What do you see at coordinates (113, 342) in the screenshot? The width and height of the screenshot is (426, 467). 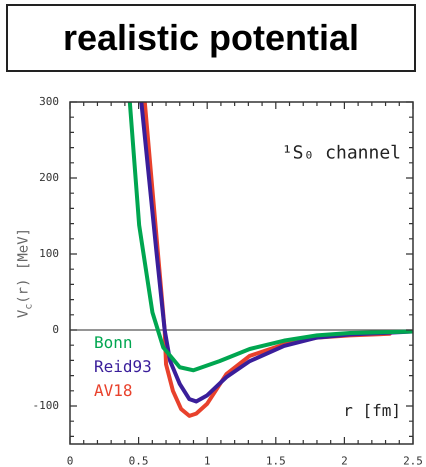 I see `series-label: Bonn` at bounding box center [113, 342].